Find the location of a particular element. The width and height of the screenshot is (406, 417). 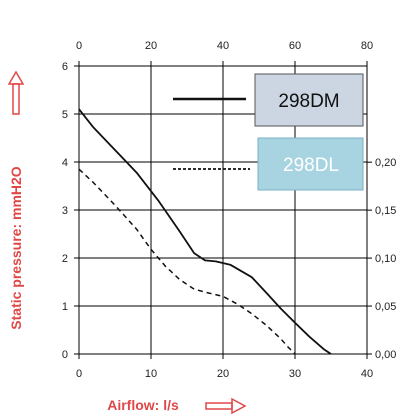

x-tick-label-top: 40 is located at coordinates (223, 46).